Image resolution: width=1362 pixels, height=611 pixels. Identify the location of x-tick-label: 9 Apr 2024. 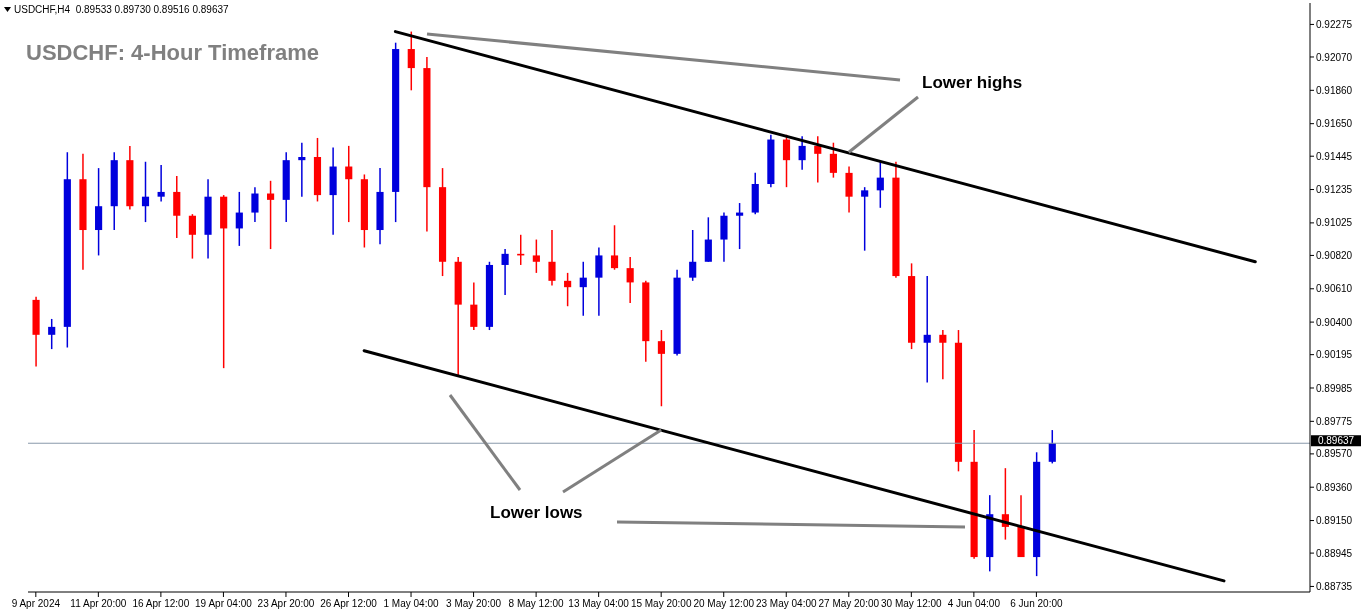
(36, 603).